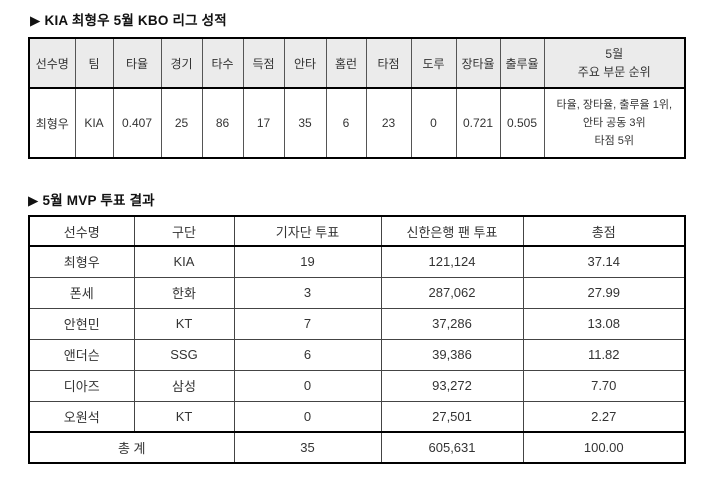  I want to click on col-rbi: 타점, so click(388, 63).